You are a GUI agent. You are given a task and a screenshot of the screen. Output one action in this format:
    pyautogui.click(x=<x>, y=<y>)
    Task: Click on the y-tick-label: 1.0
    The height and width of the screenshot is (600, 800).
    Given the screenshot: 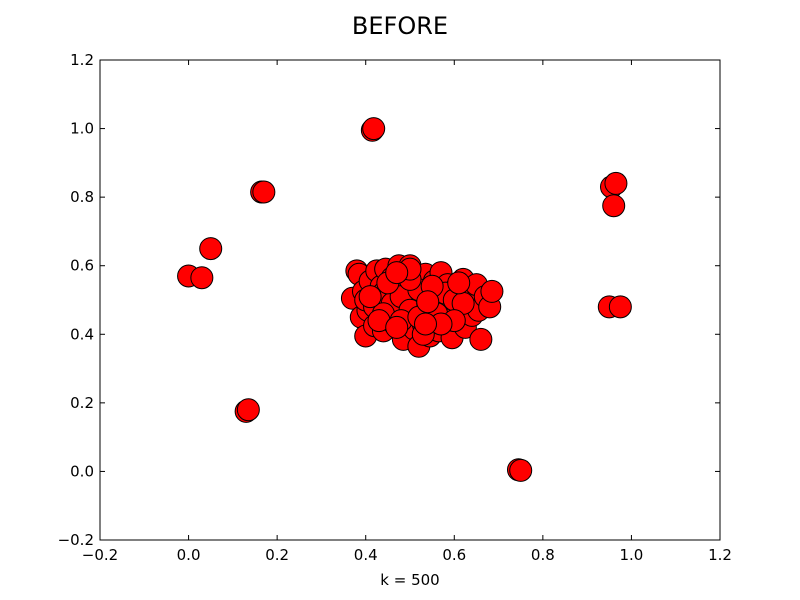 What is the action you would take?
    pyautogui.click(x=82, y=129)
    